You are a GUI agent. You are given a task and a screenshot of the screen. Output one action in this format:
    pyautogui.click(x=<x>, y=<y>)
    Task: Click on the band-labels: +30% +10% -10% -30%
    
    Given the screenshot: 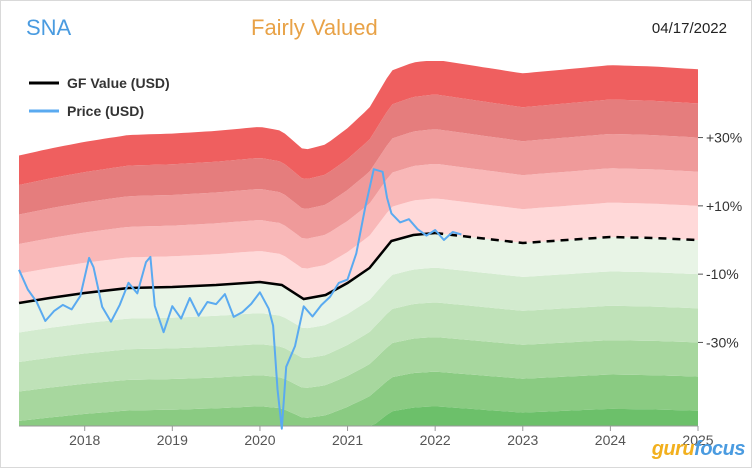 What is the action you would take?
    pyautogui.click(x=720, y=240)
    